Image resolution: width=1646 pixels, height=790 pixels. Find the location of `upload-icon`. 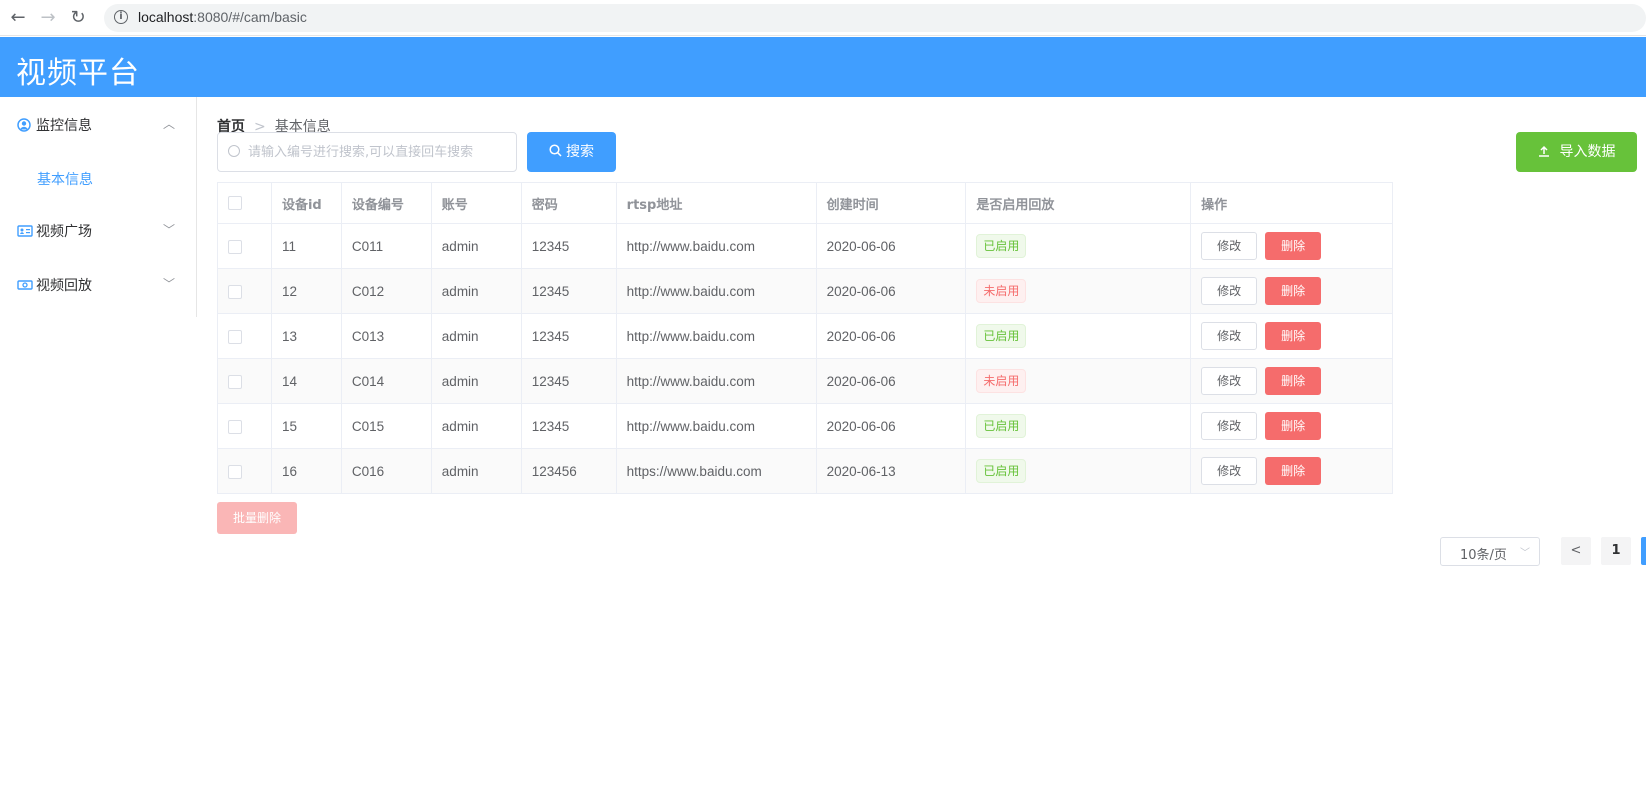

upload-icon is located at coordinates (1543, 151).